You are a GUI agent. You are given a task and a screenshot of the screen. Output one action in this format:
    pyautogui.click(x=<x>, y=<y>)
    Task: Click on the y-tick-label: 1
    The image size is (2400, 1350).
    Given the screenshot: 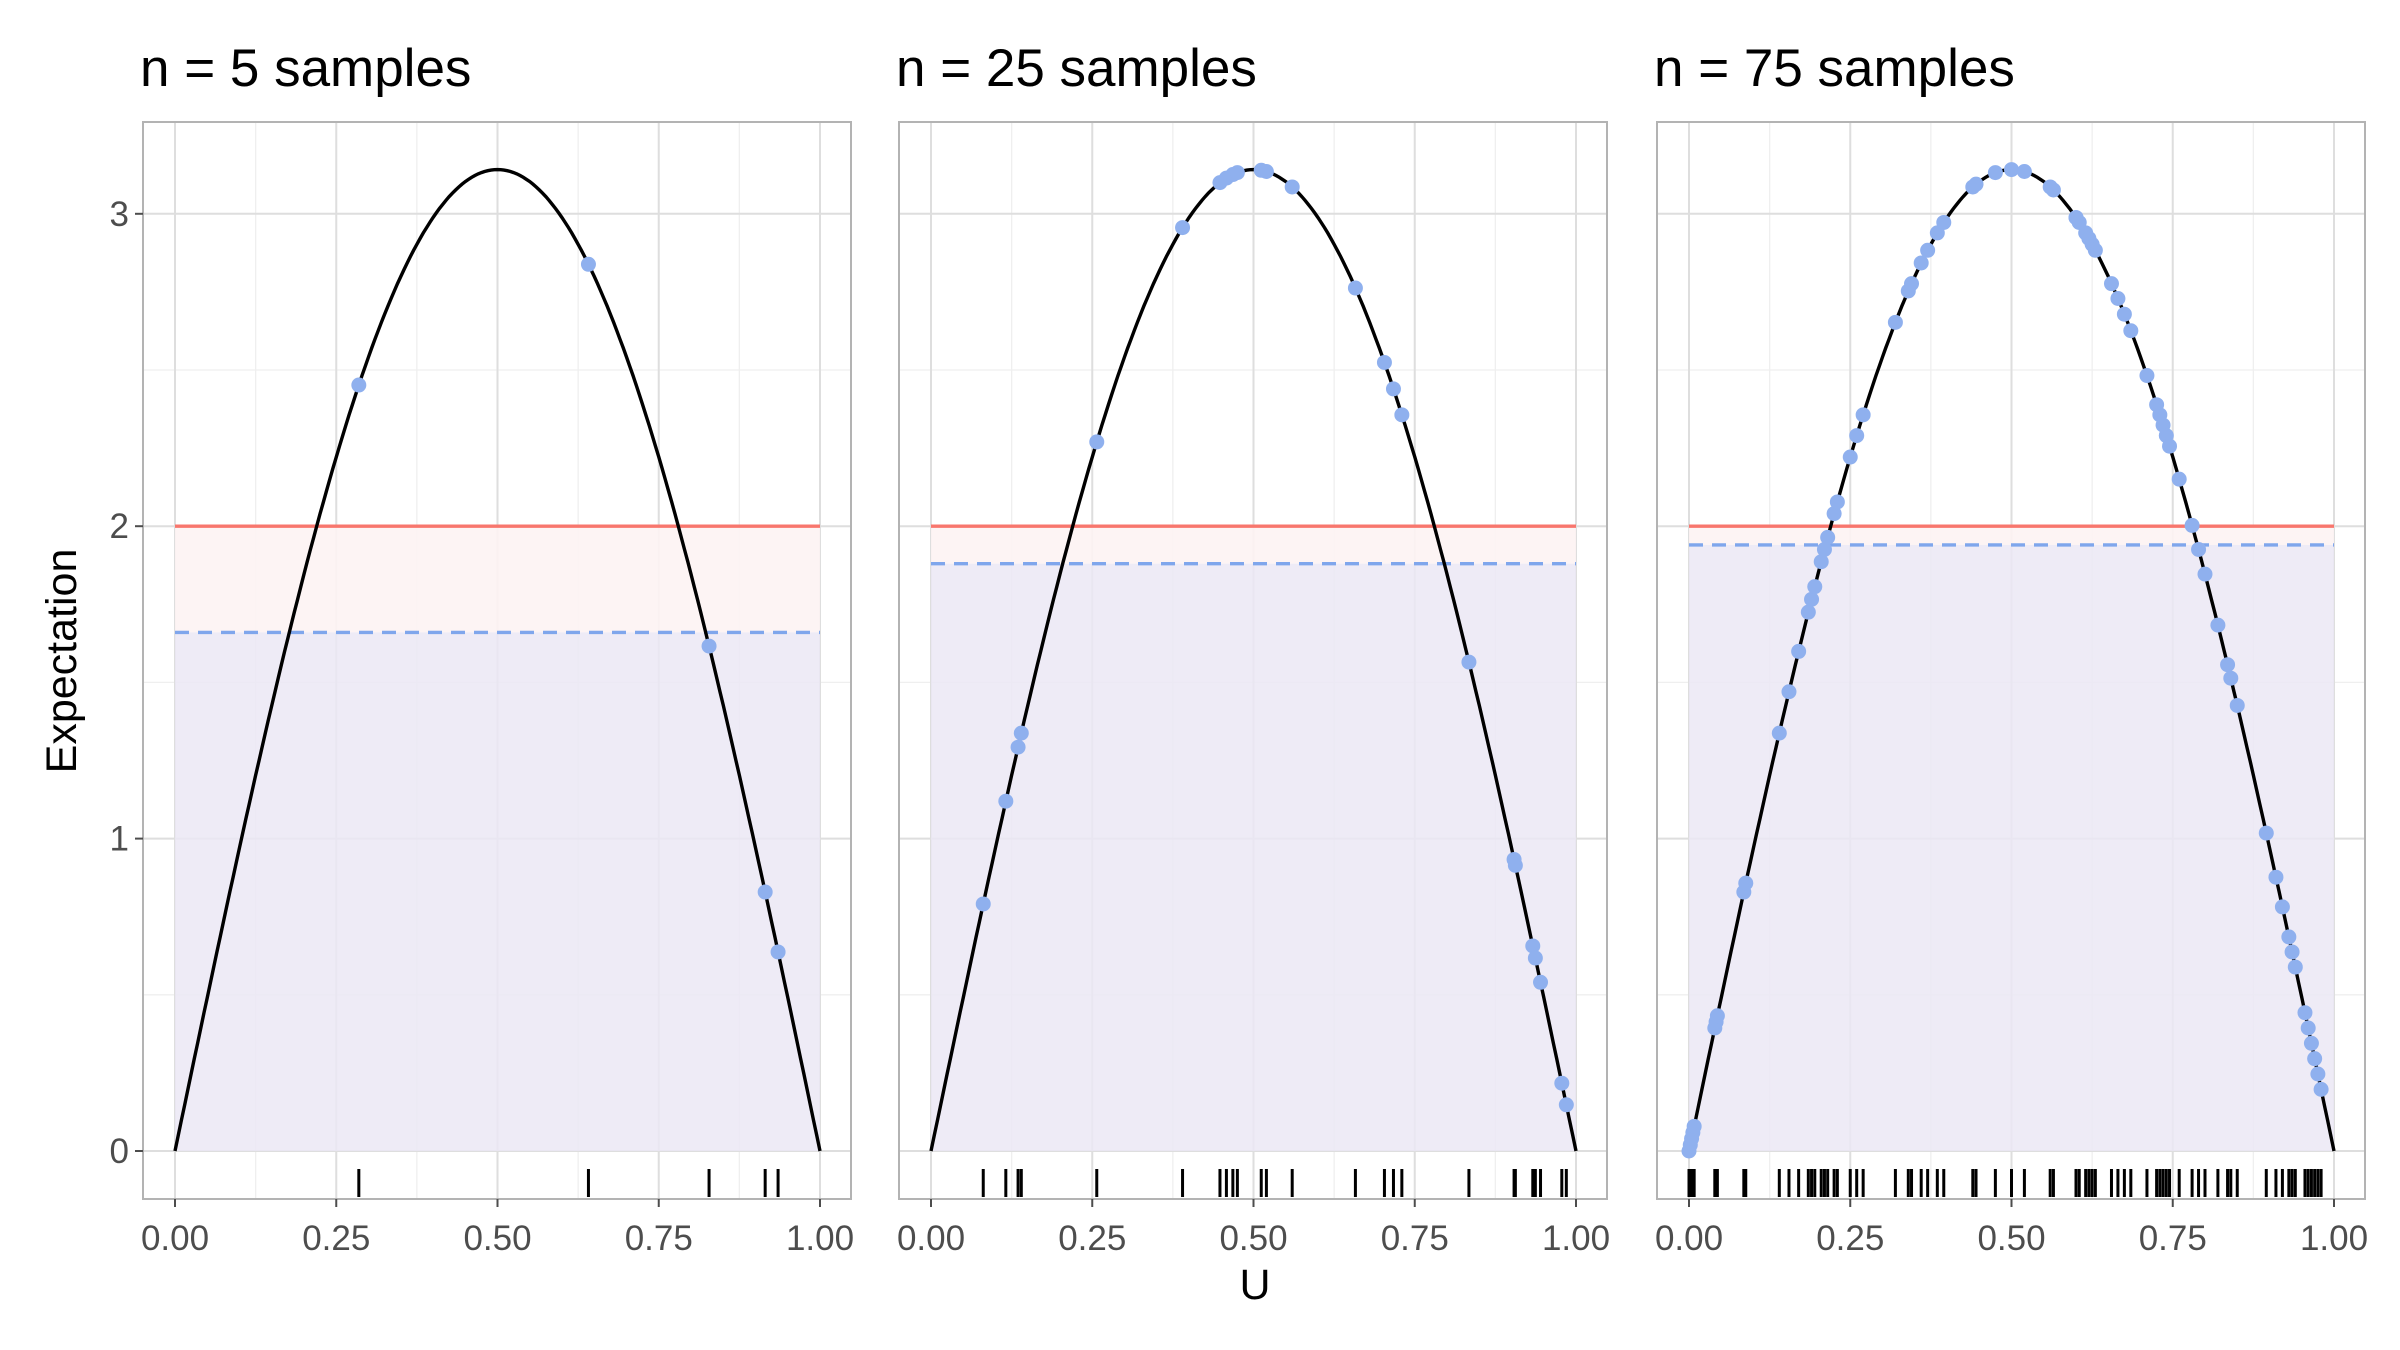 What is the action you would take?
    pyautogui.click(x=119, y=839)
    